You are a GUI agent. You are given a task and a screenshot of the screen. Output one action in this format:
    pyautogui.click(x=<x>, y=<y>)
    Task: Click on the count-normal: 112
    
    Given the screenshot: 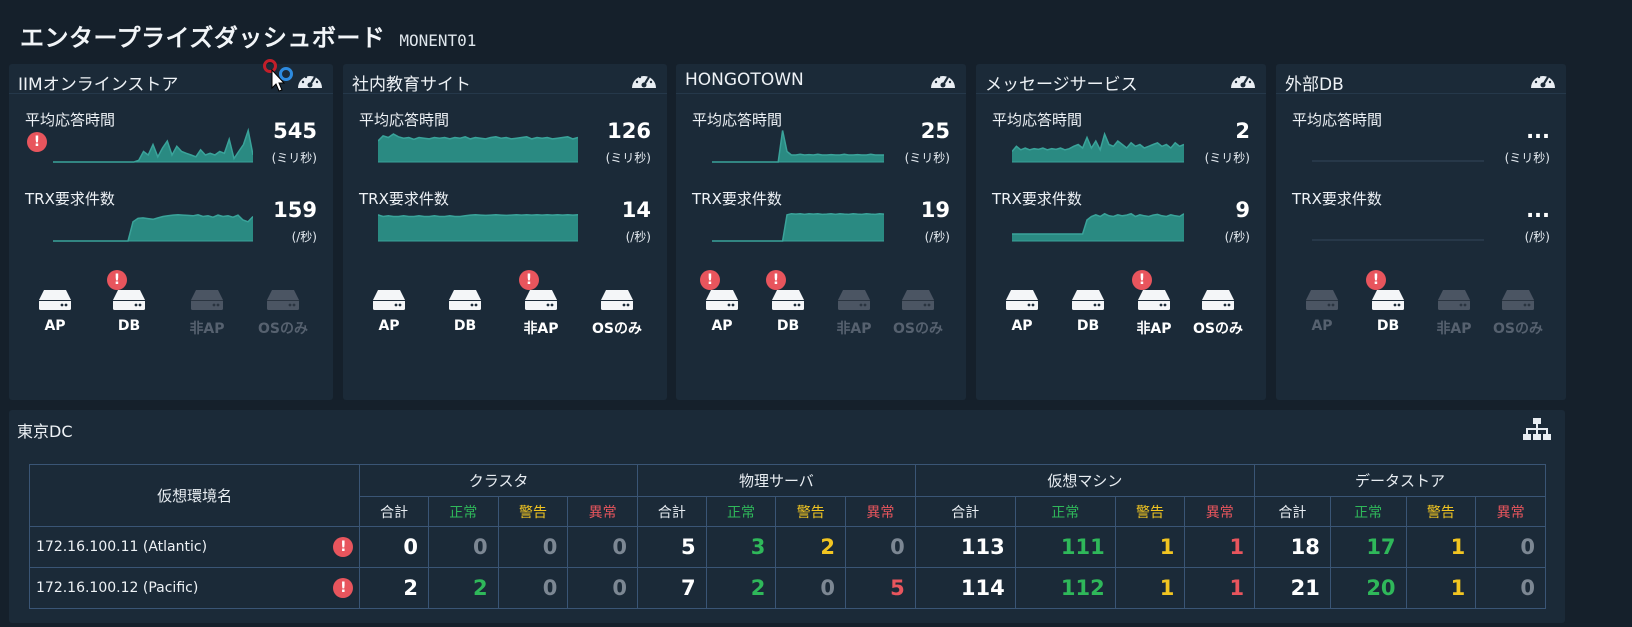 What is the action you would take?
    pyautogui.click(x=1065, y=588)
    